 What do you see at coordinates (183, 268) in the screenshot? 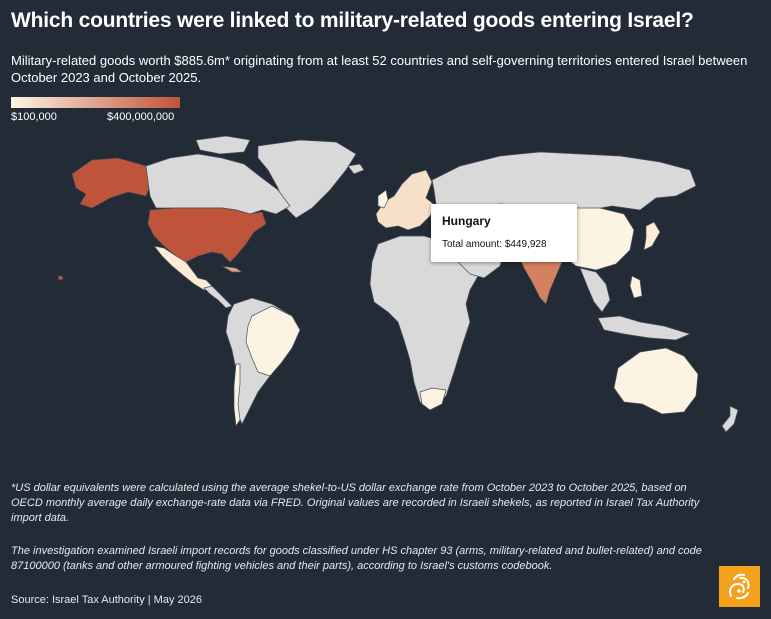
I see `mexico` at bounding box center [183, 268].